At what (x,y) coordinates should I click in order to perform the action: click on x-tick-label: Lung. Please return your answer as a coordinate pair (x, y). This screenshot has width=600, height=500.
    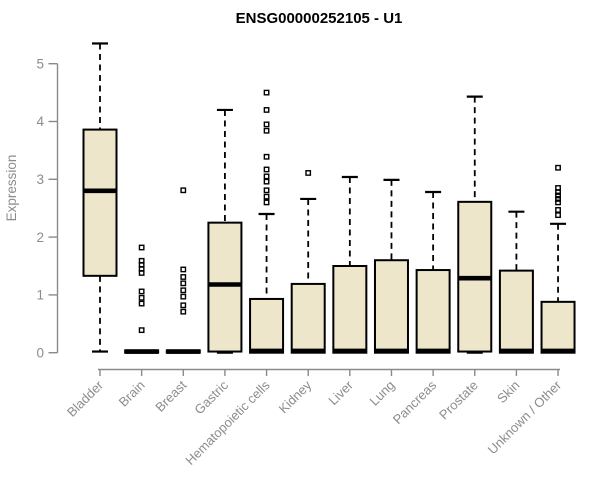
    Looking at the image, I should click on (382, 393).